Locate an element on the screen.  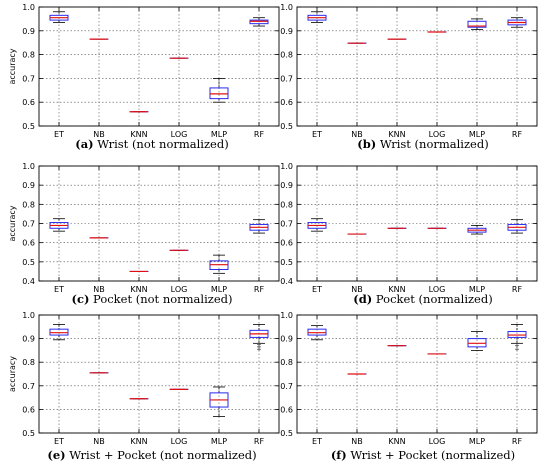
caption-text: Wrist + Pocket (normalized) is located at coordinates (432, 455).